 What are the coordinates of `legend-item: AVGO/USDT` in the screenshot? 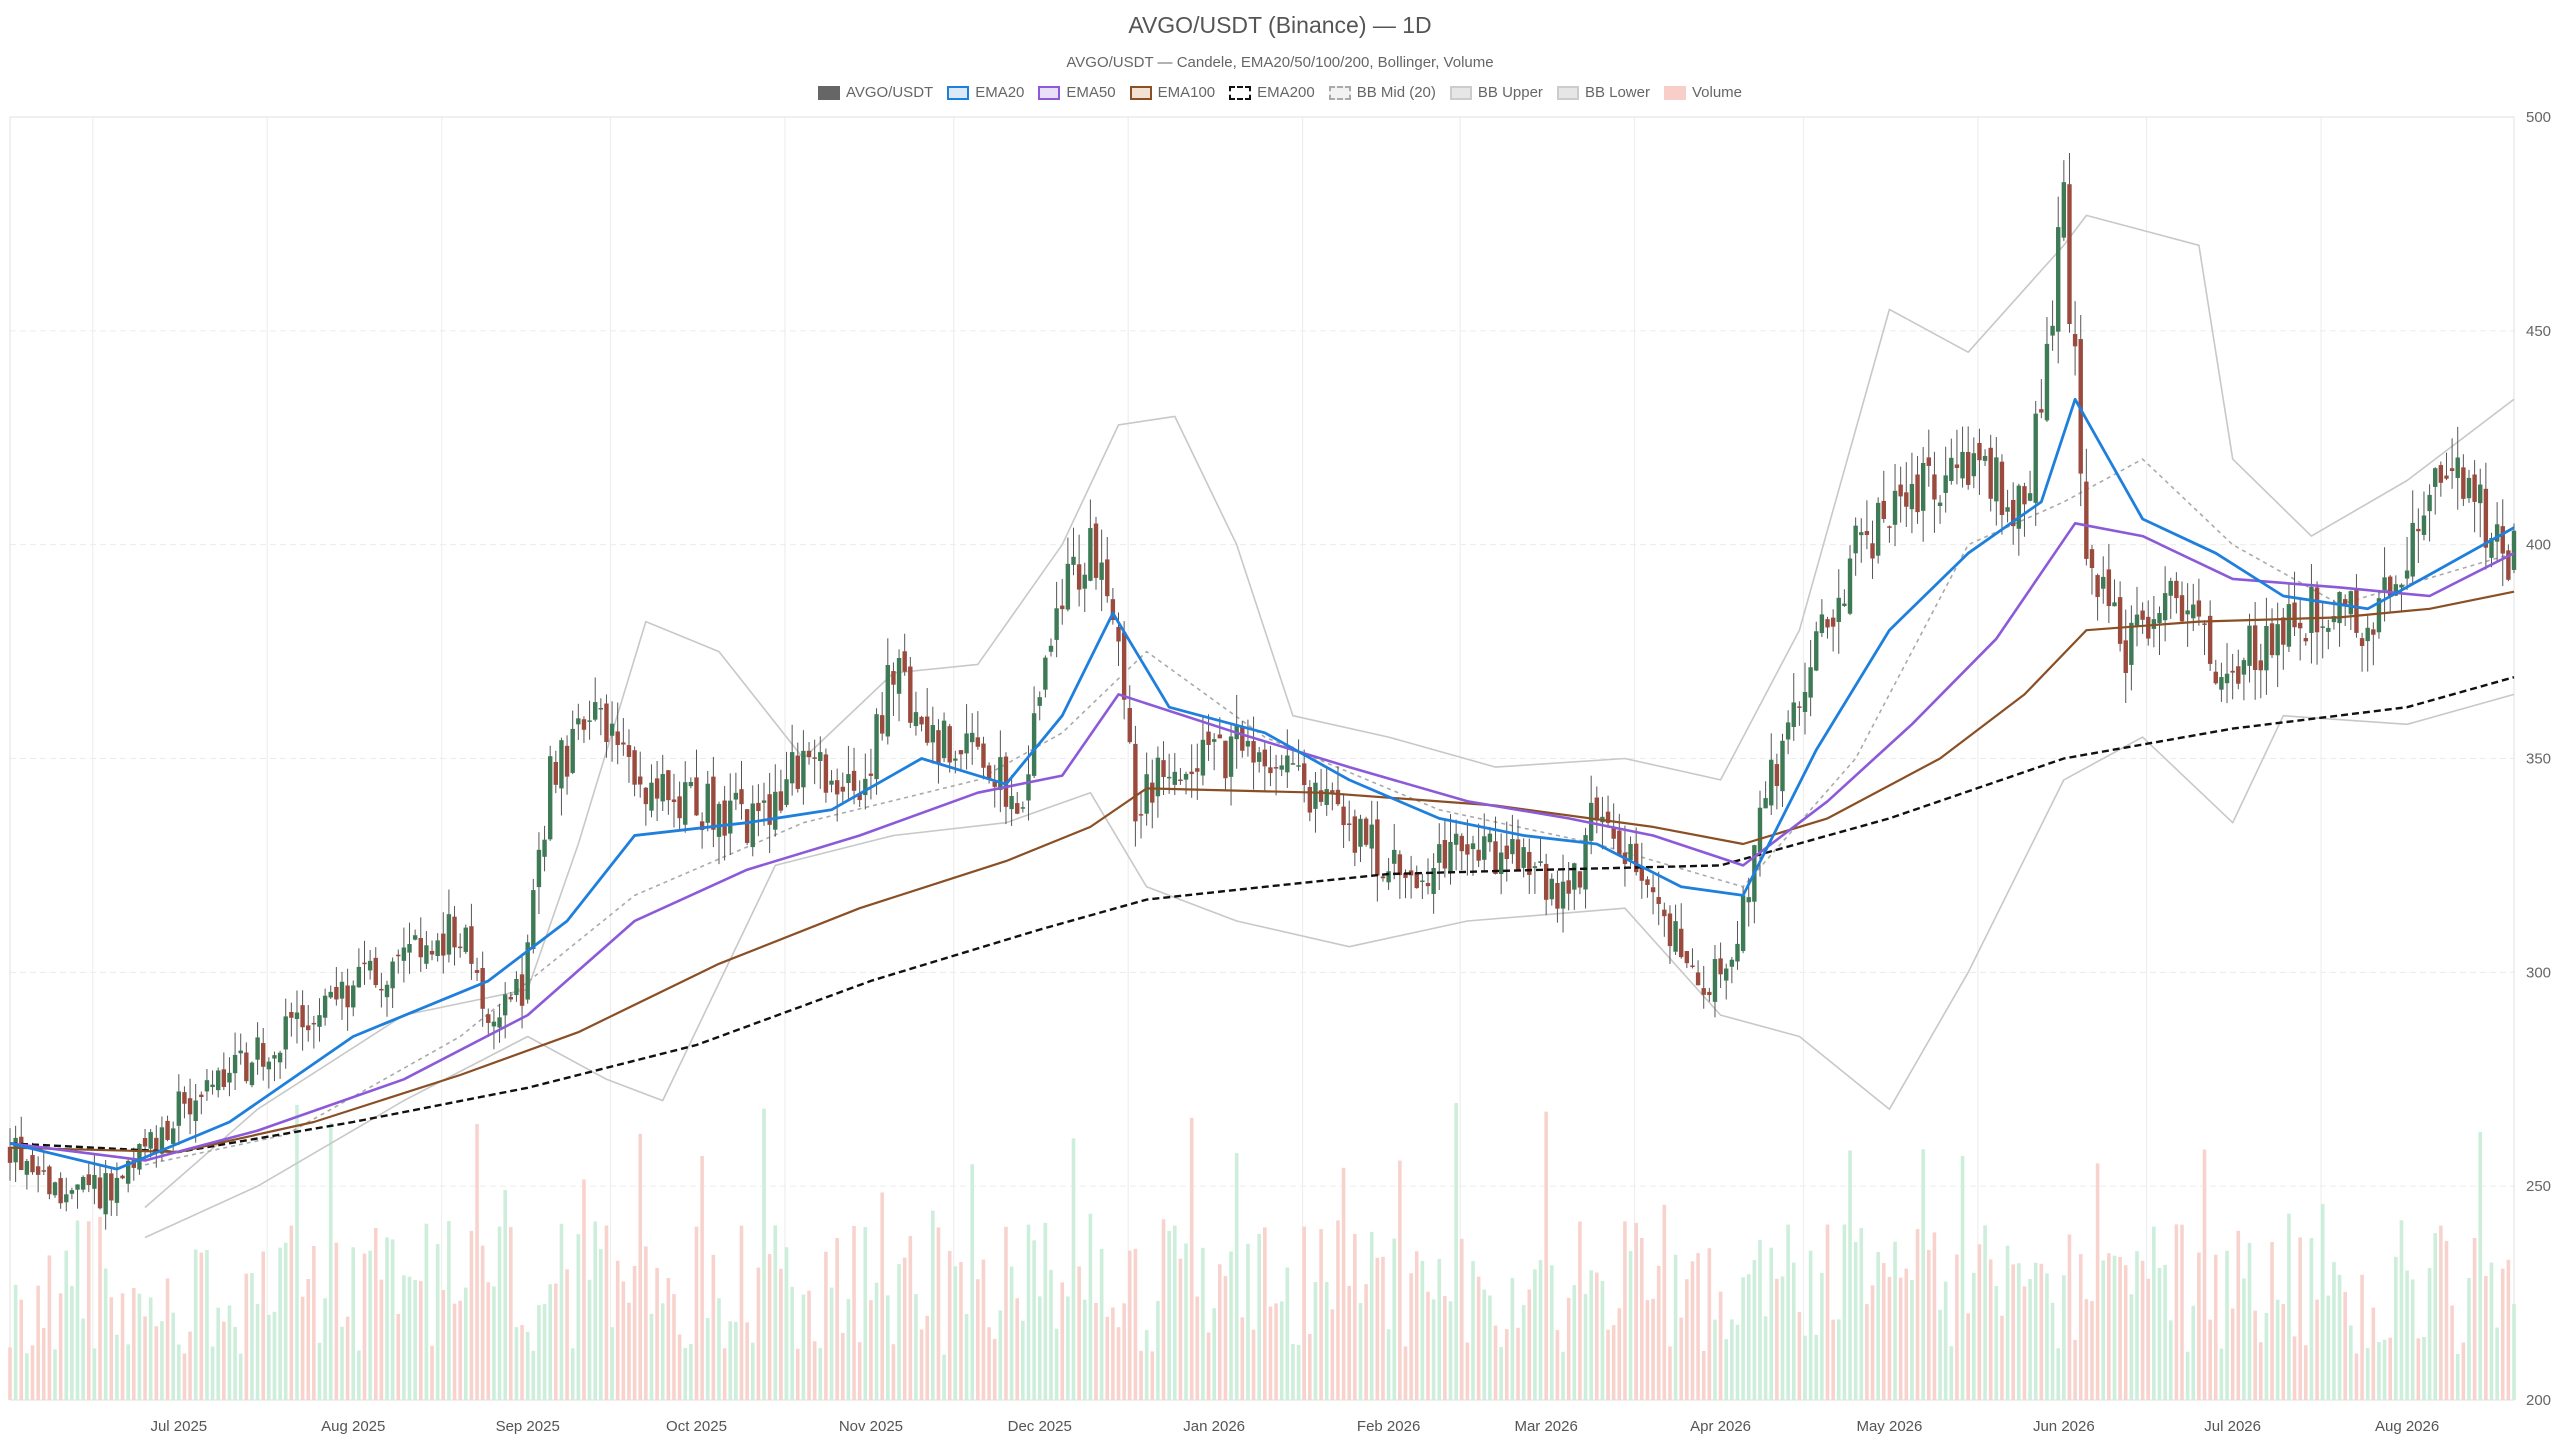 It's located at (875, 92).